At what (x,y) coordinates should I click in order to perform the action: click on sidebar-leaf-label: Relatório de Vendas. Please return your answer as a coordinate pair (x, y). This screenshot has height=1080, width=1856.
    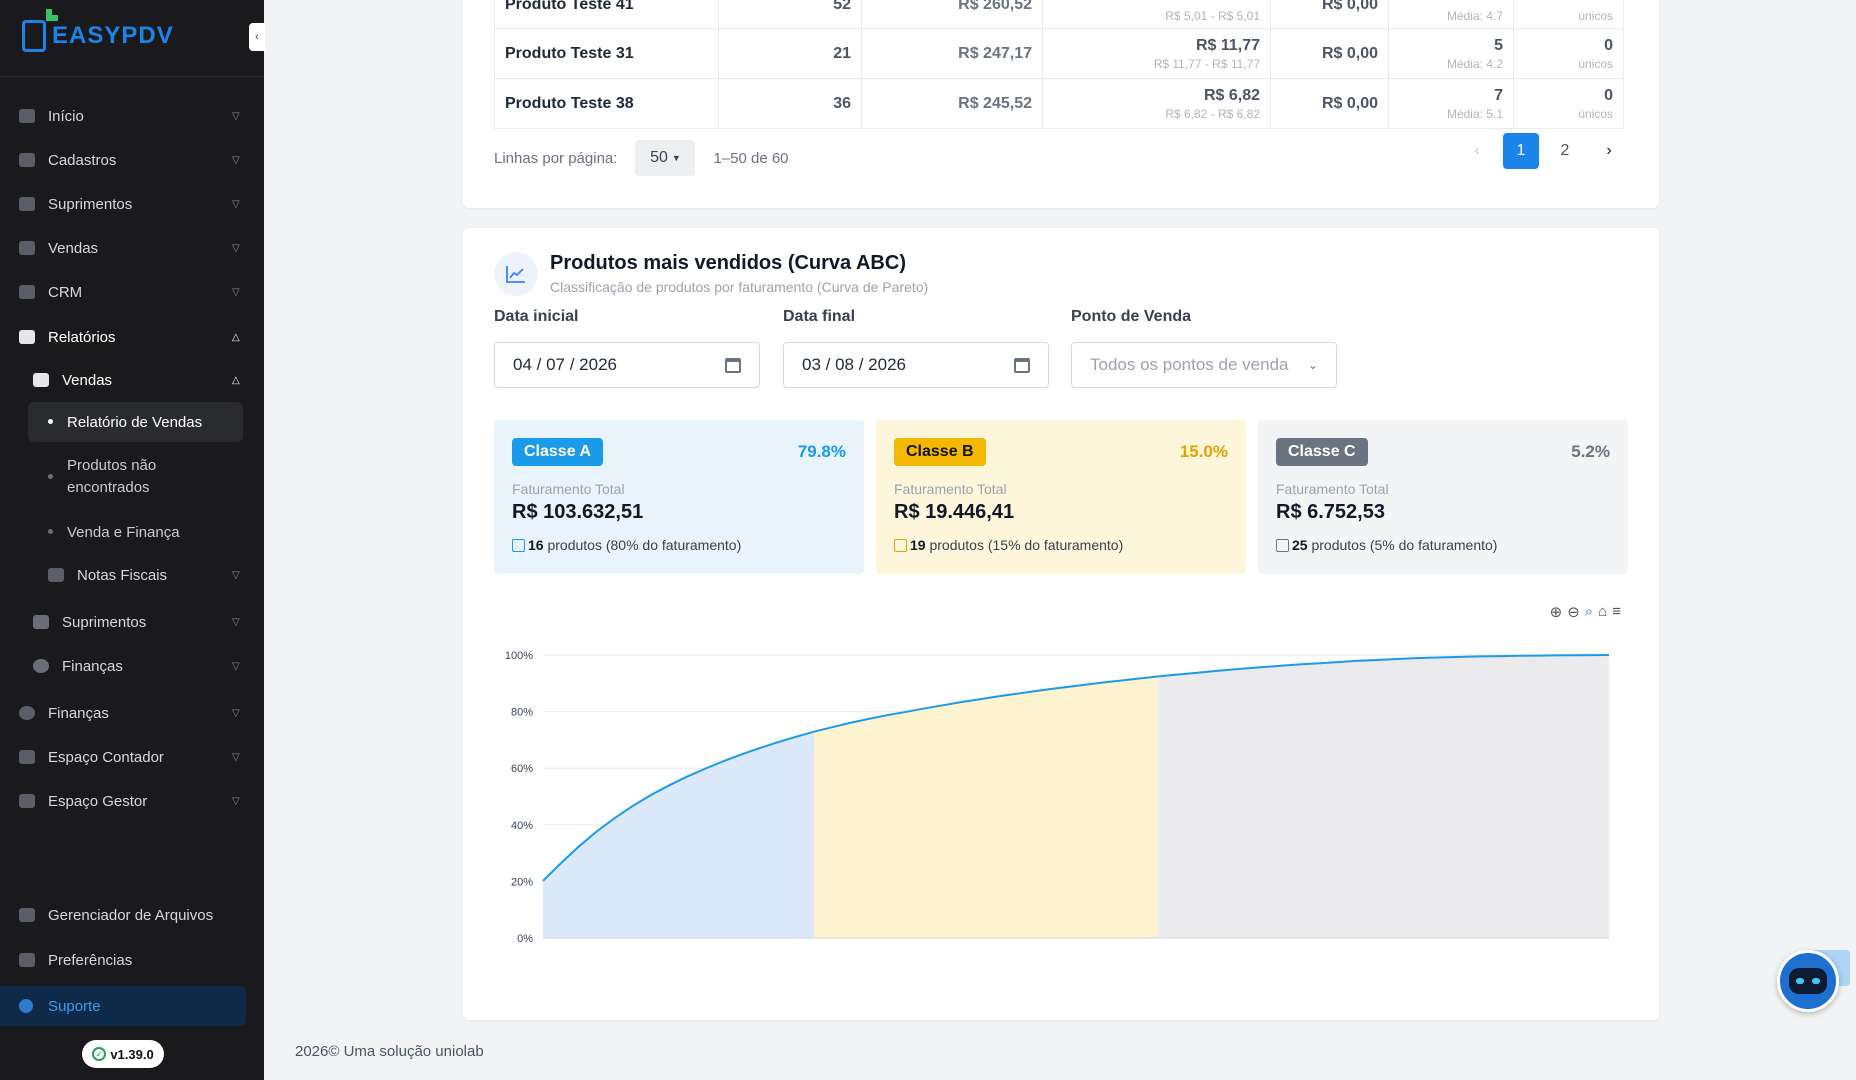
    Looking at the image, I should click on (135, 422).